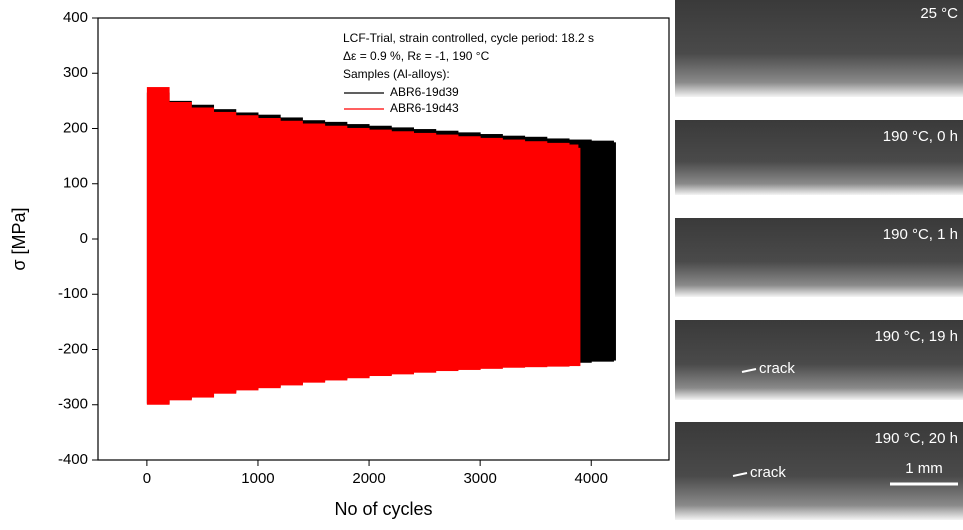 Image resolution: width=963 pixels, height=530 pixels. What do you see at coordinates (75, 17) in the screenshot?
I see `y-tick-label: 400` at bounding box center [75, 17].